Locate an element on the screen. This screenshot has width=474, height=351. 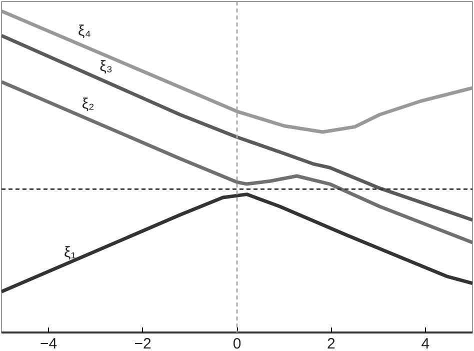
x-tick-label: −2 is located at coordinates (143, 343).